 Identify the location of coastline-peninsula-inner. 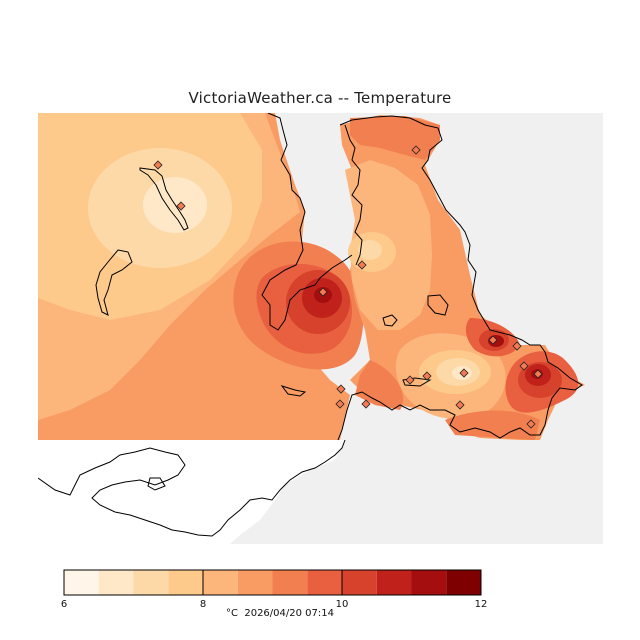
(353, 195).